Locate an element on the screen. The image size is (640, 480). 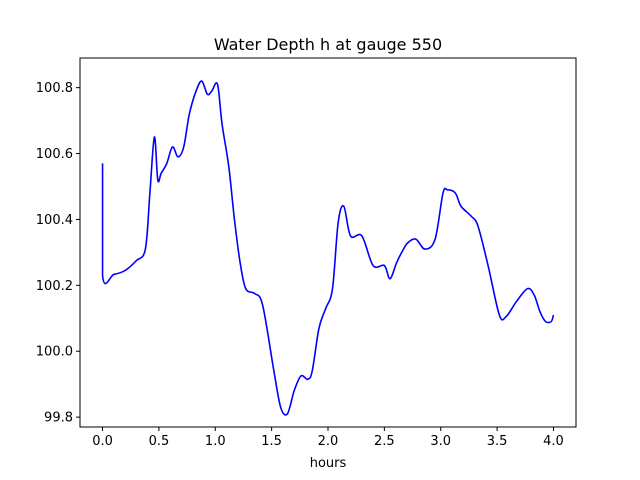
x-tick-label: 2.5 is located at coordinates (384, 441).